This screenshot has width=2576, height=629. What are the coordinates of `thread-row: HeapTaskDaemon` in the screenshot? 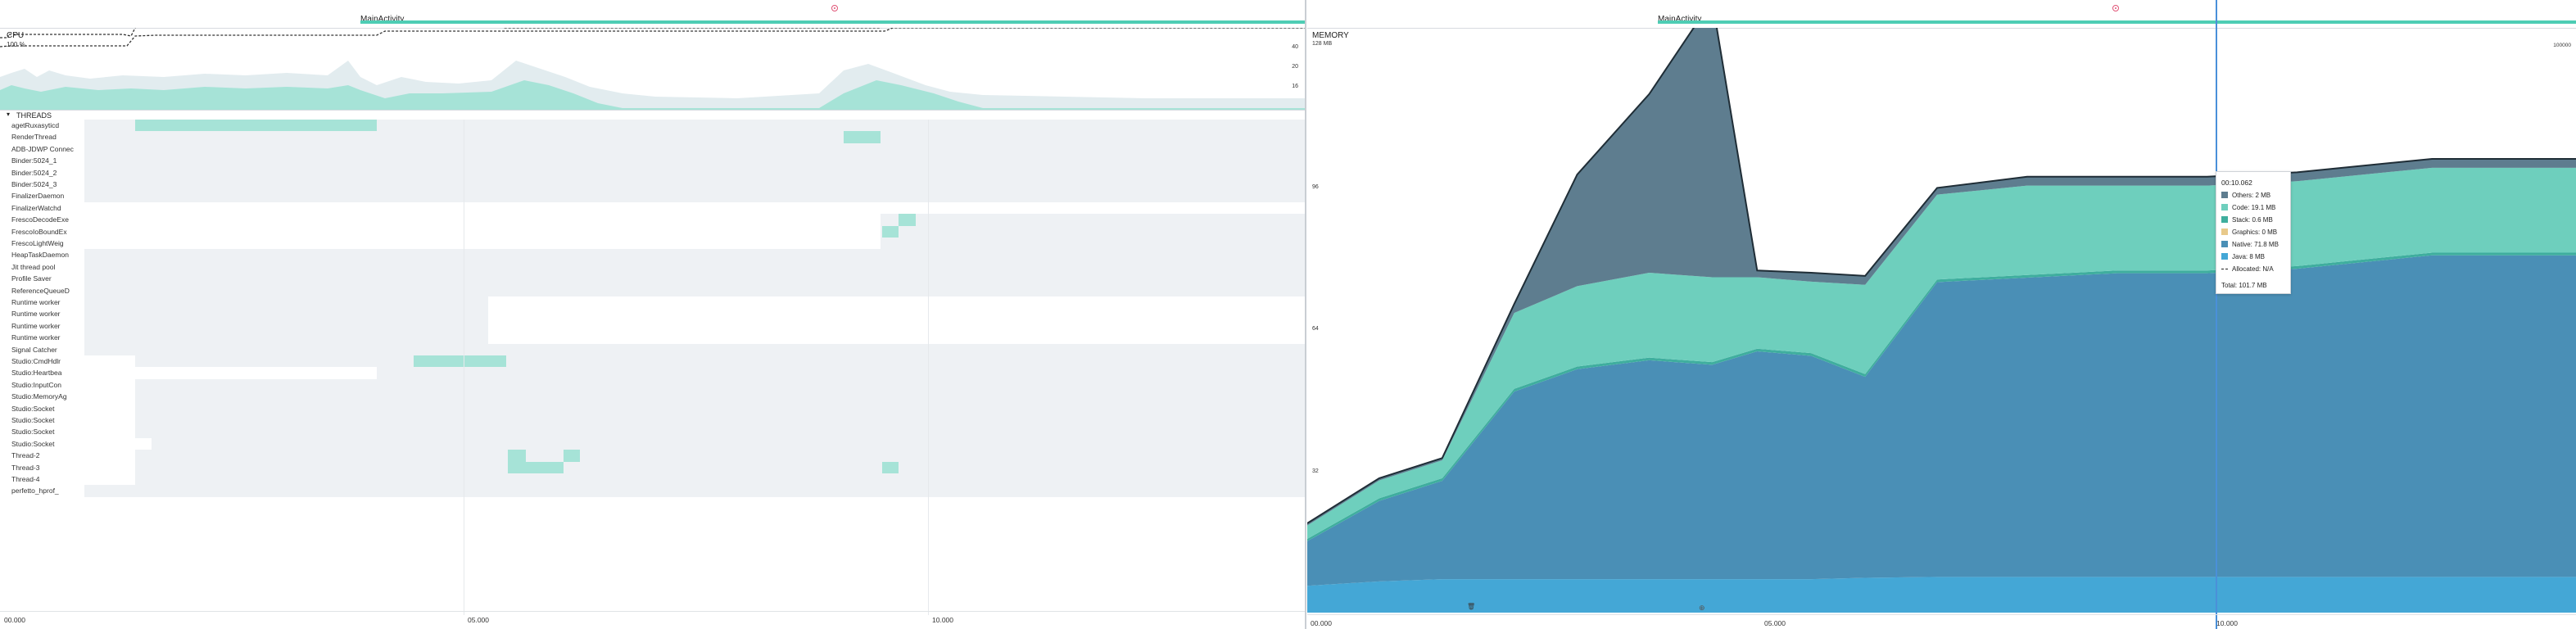 It's located at (652, 255).